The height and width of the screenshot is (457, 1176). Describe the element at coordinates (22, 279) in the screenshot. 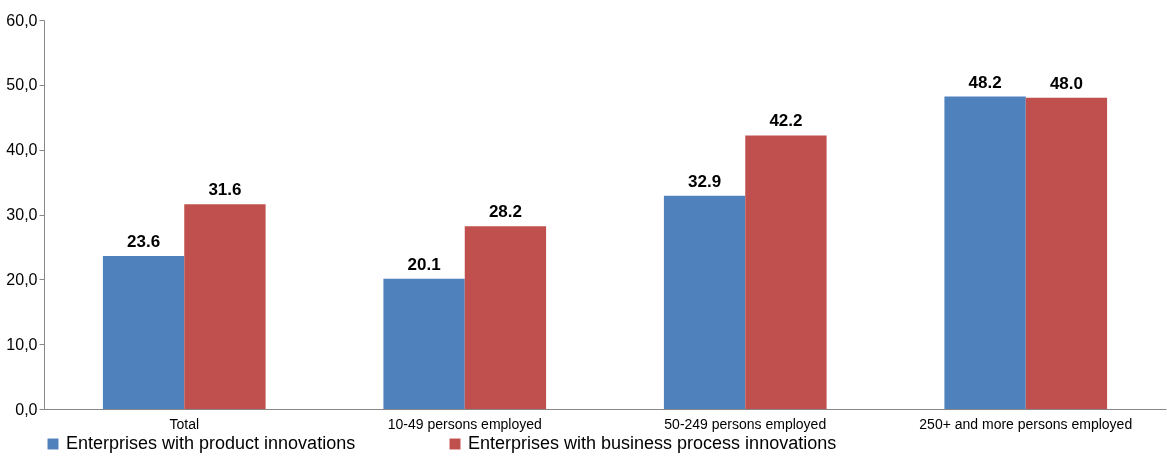

I see `y-tick-label: 20,0` at that location.